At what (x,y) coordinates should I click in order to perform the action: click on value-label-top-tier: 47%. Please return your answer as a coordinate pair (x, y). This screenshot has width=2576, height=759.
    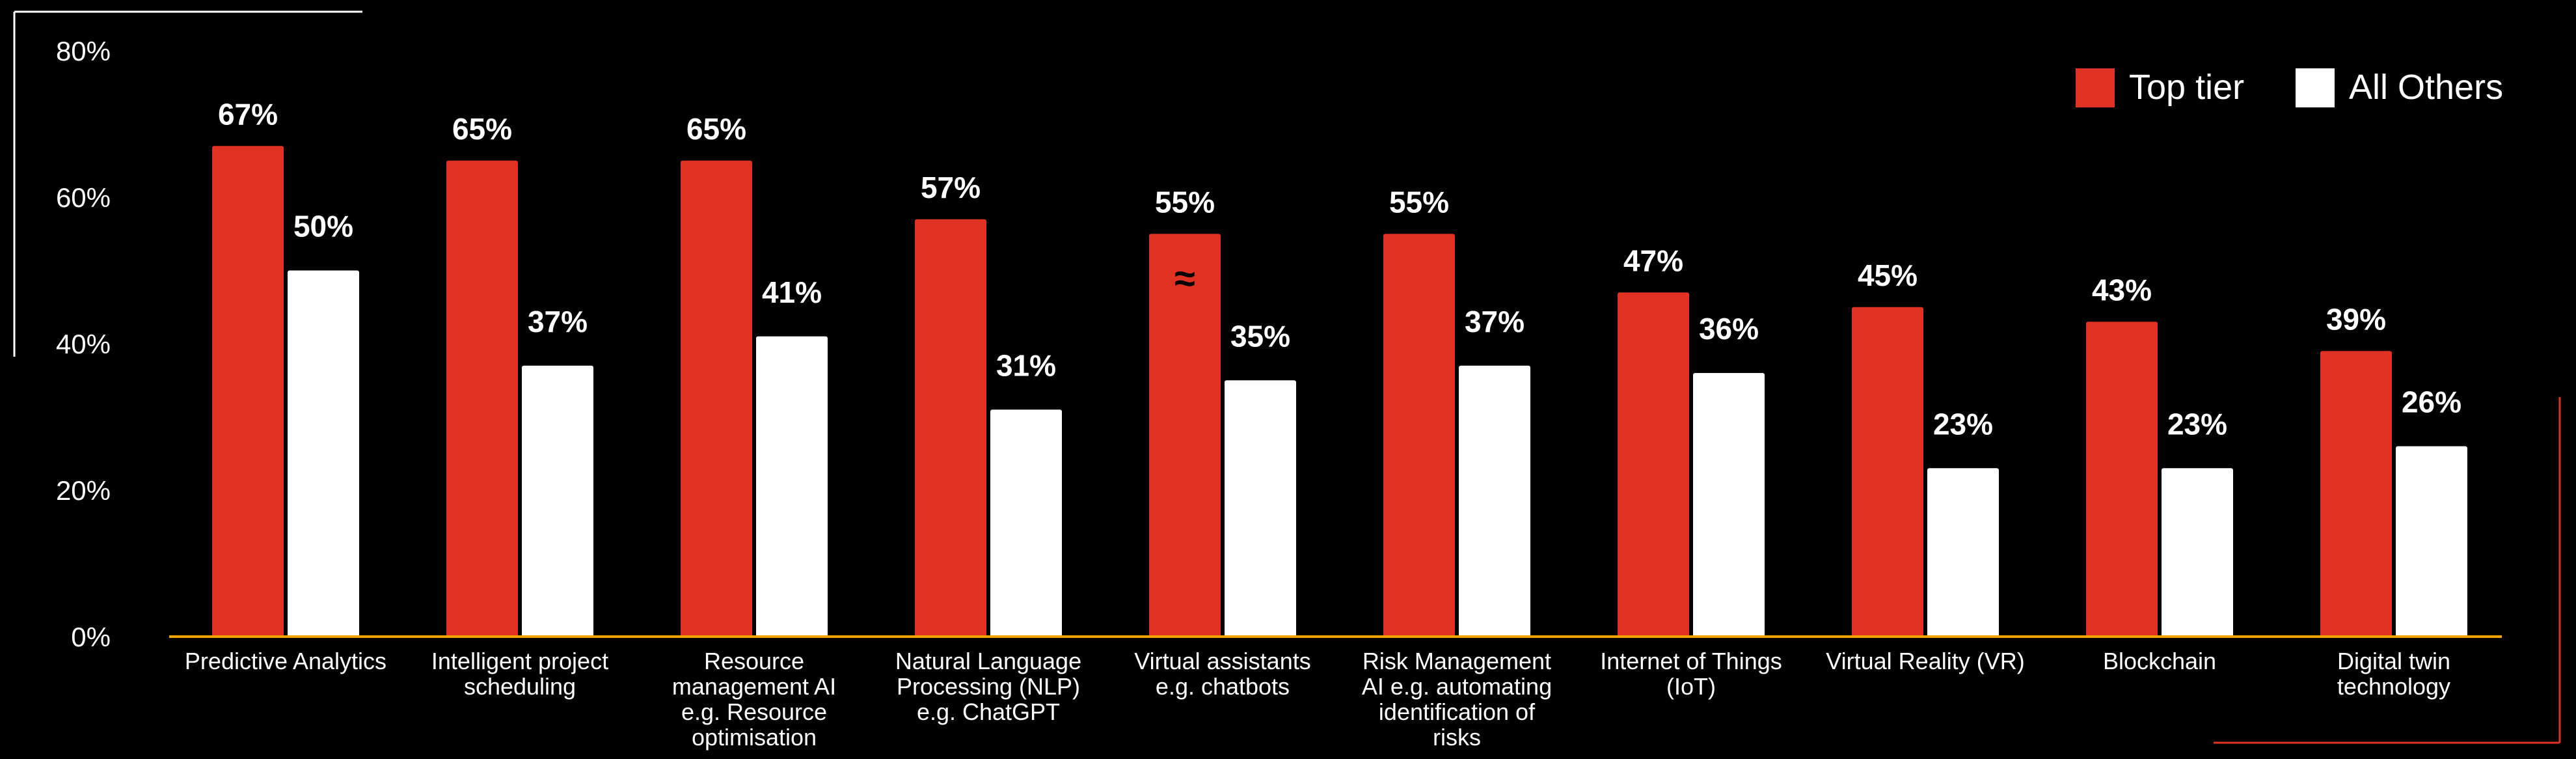
    Looking at the image, I should click on (1653, 260).